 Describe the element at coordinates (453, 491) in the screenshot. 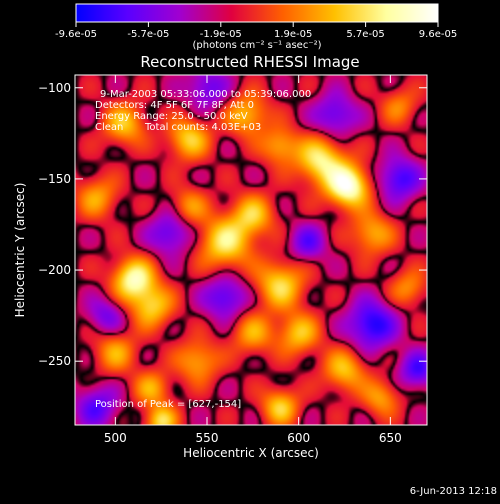

I see `footer-date: 6-Jun-2013 12:18` at that location.